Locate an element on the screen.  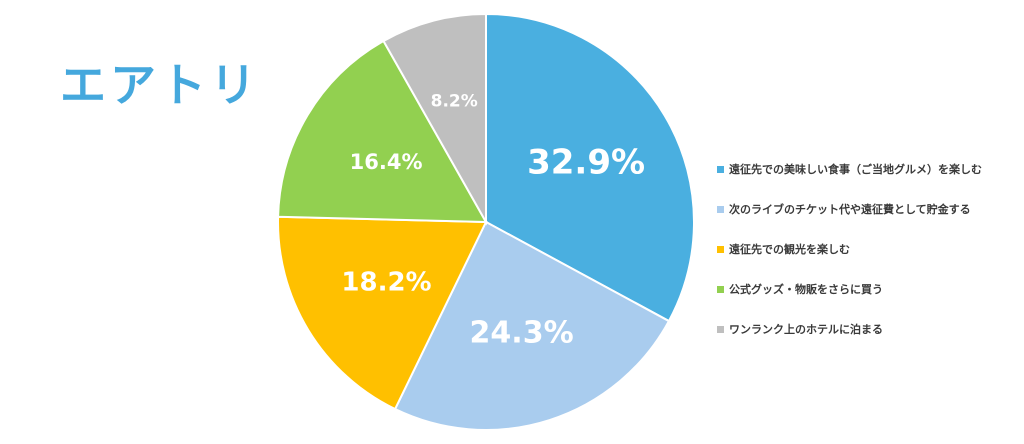
legend-label-5: ワンランク上のホテルに泊まる is located at coordinates (806, 329).